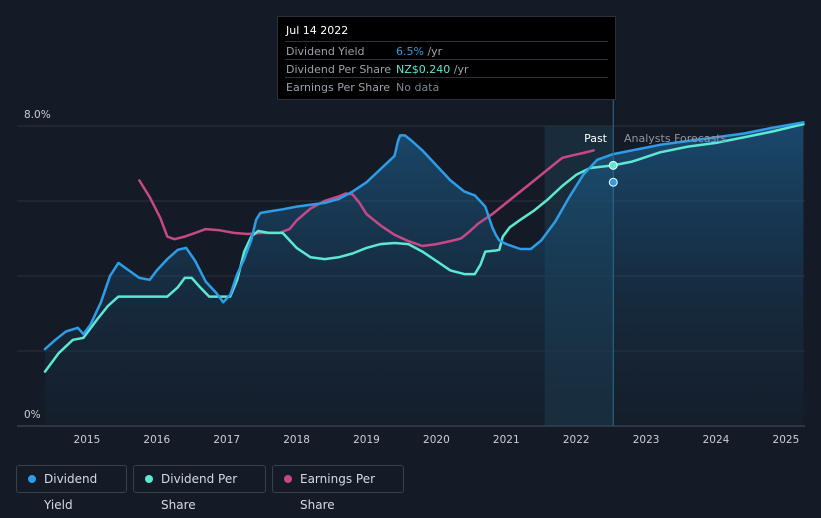 The height and width of the screenshot is (518, 821). What do you see at coordinates (226, 440) in the screenshot?
I see `x-tick-label: 2017` at bounding box center [226, 440].